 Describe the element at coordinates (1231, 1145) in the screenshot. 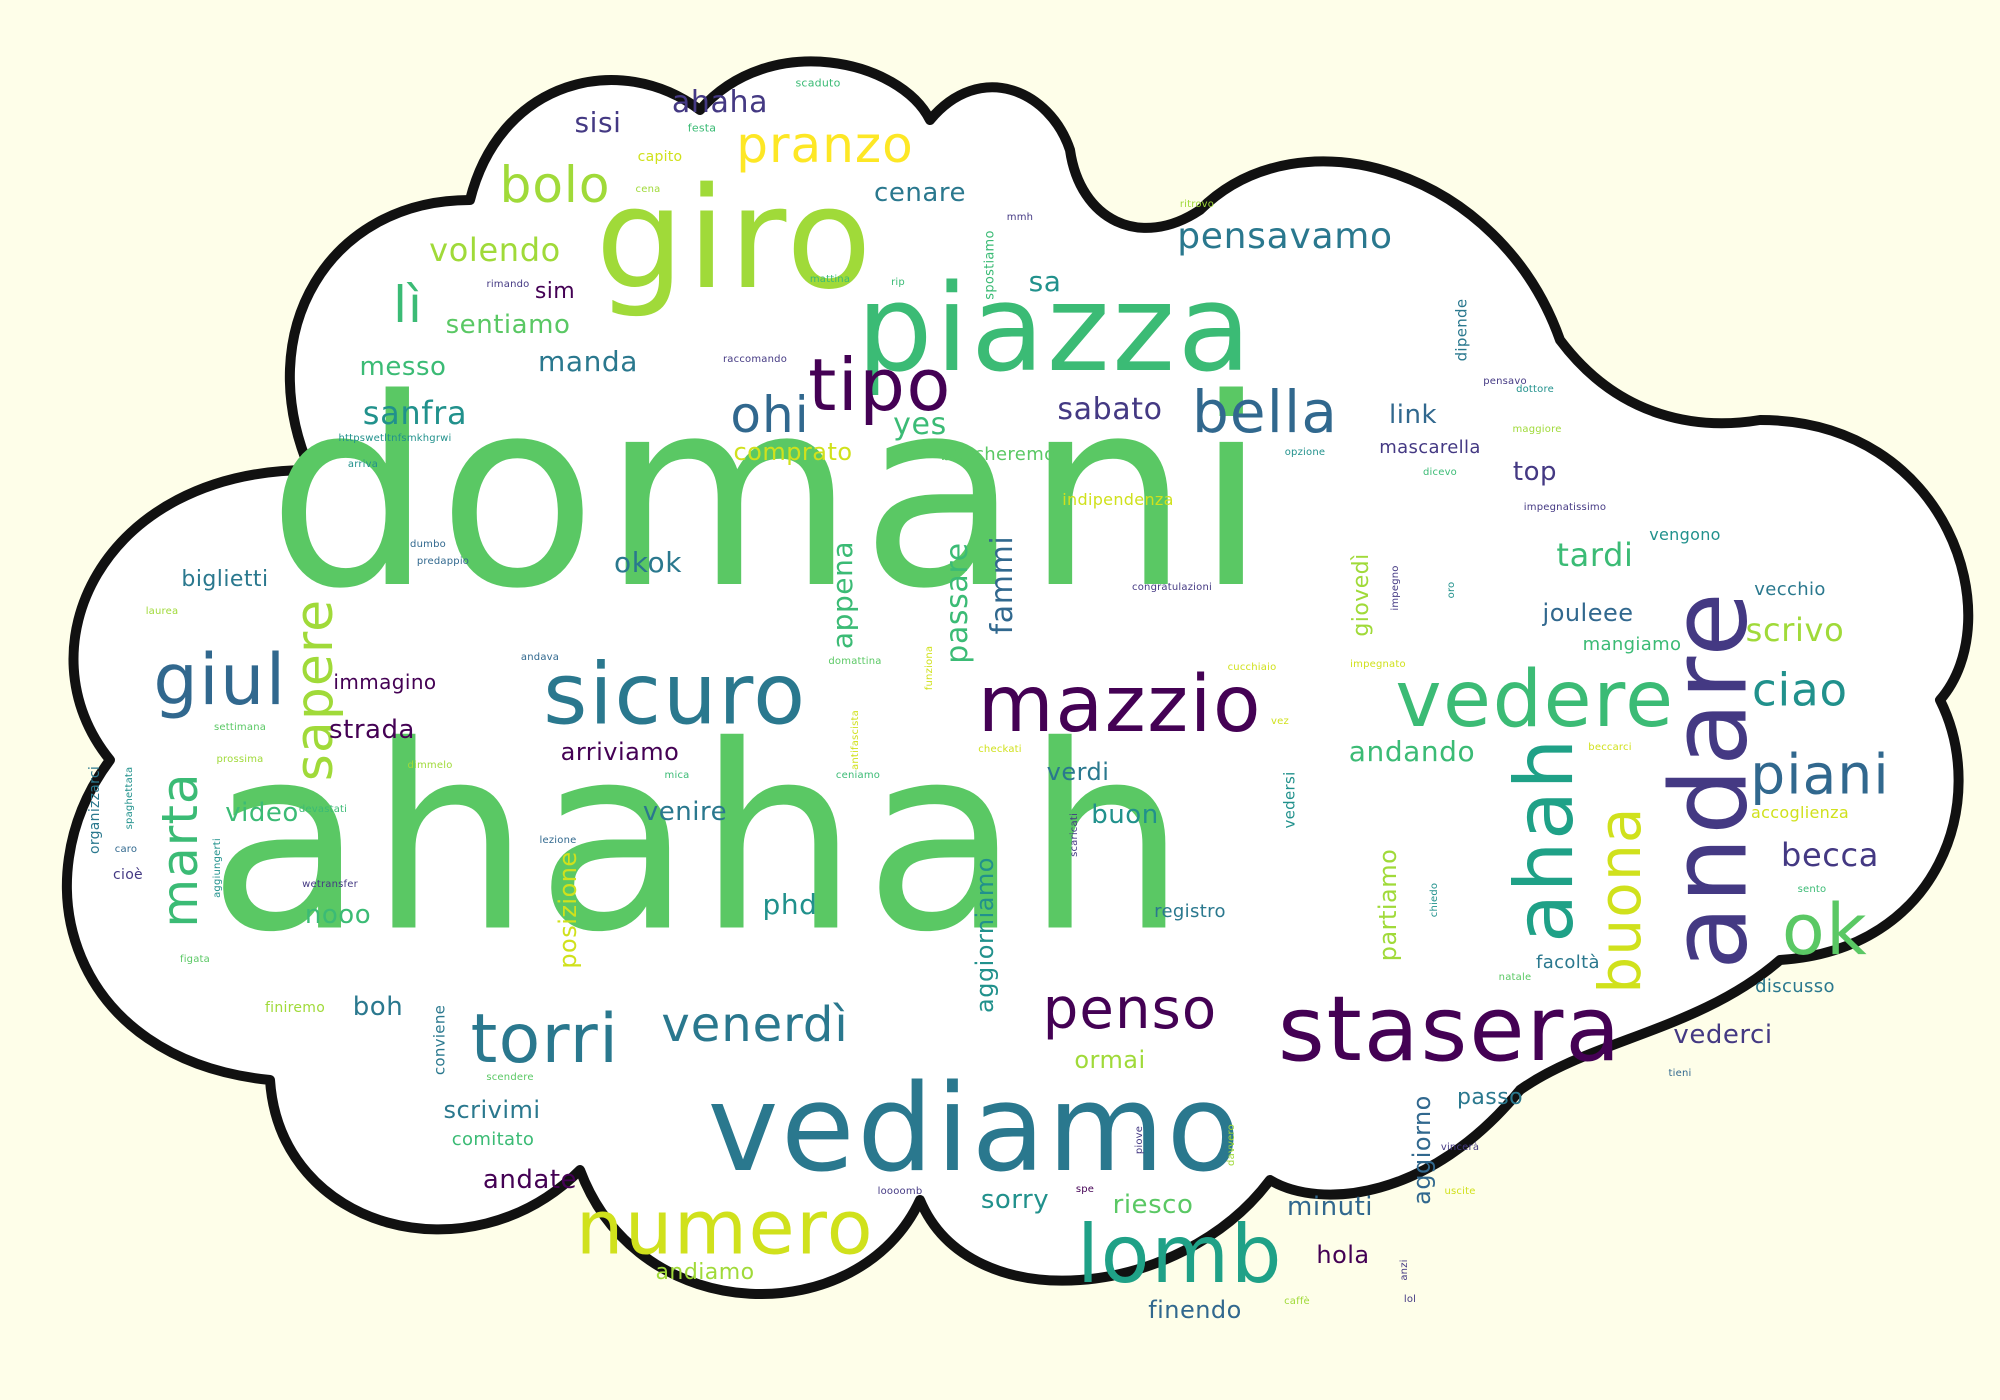

I see `word-davvero: davvero` at that location.